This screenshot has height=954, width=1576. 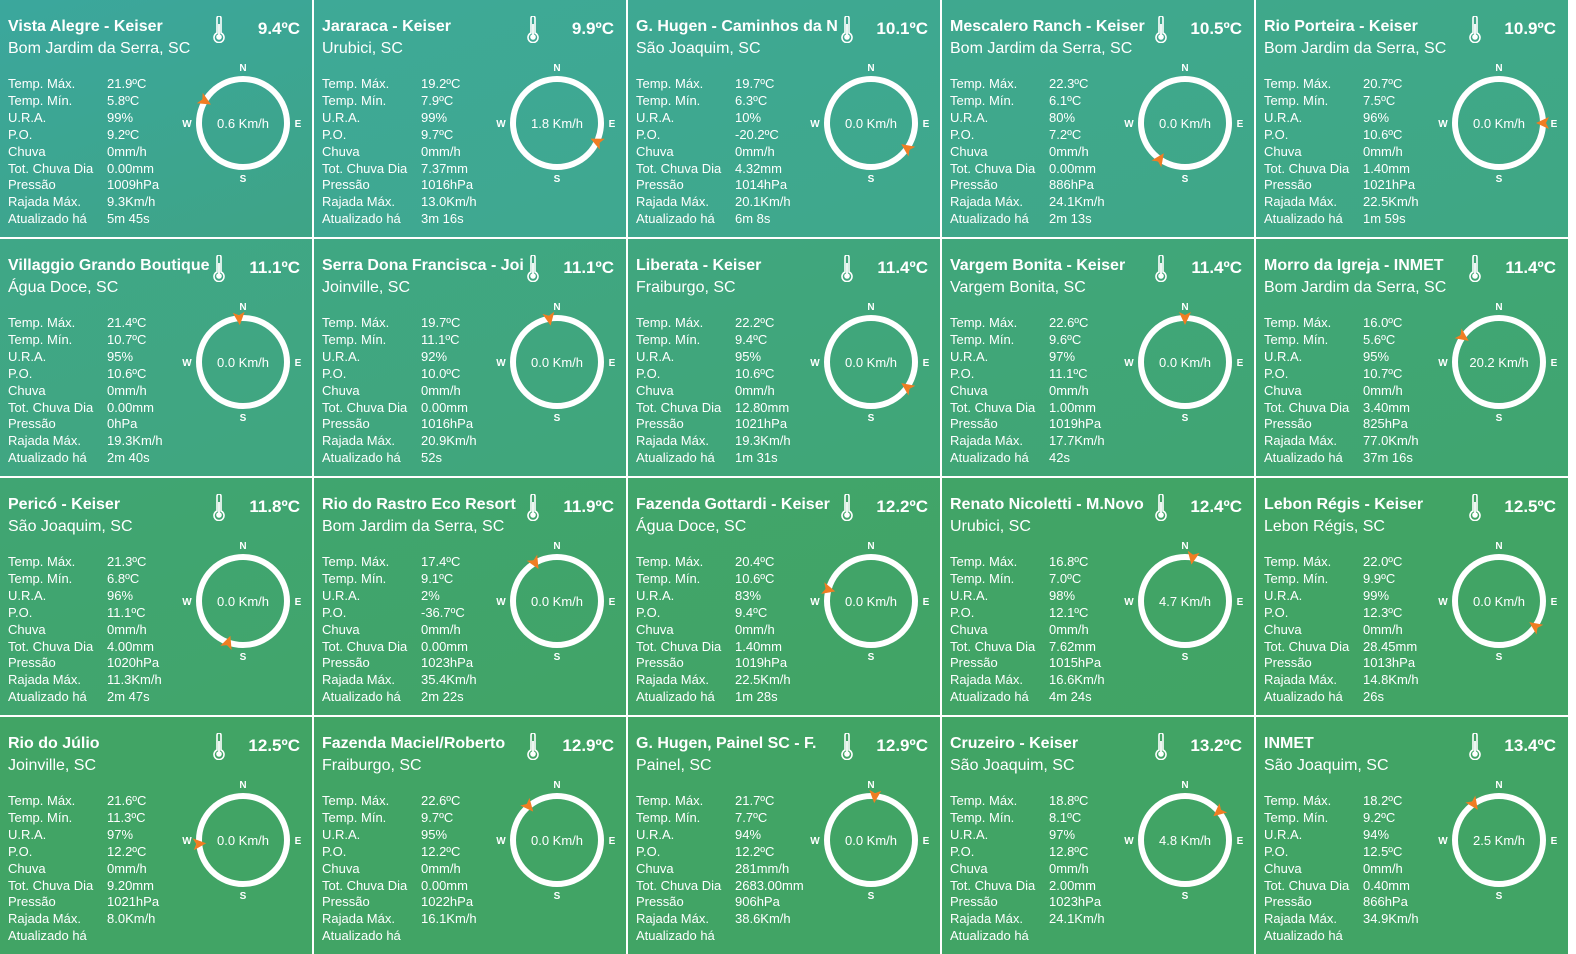 What do you see at coordinates (83, 135) in the screenshot?
I see `stat-row-po: P.O. 9.2ºC` at bounding box center [83, 135].